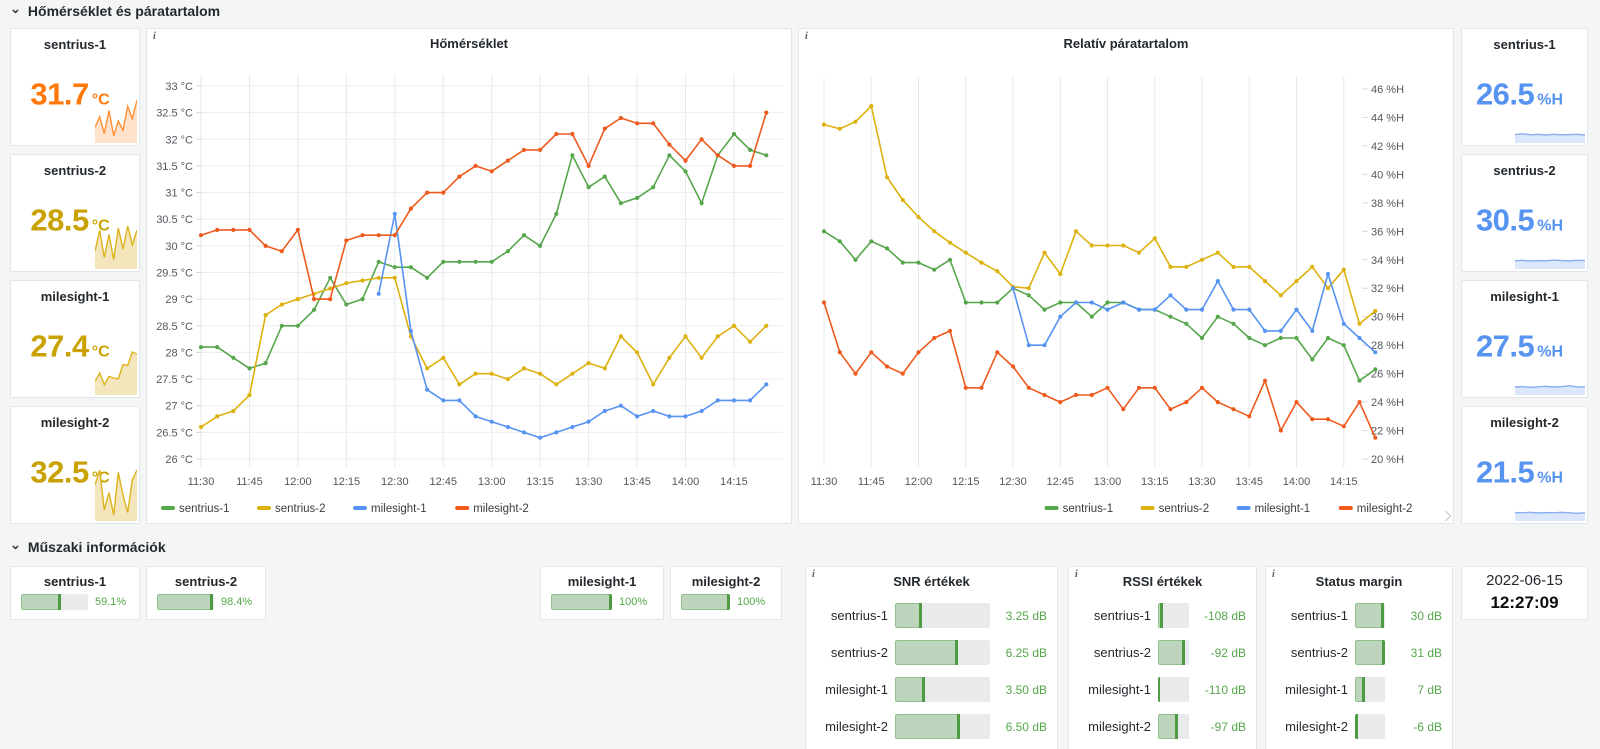  I want to click on stat-value: 21.5 %H, so click(1519, 472).